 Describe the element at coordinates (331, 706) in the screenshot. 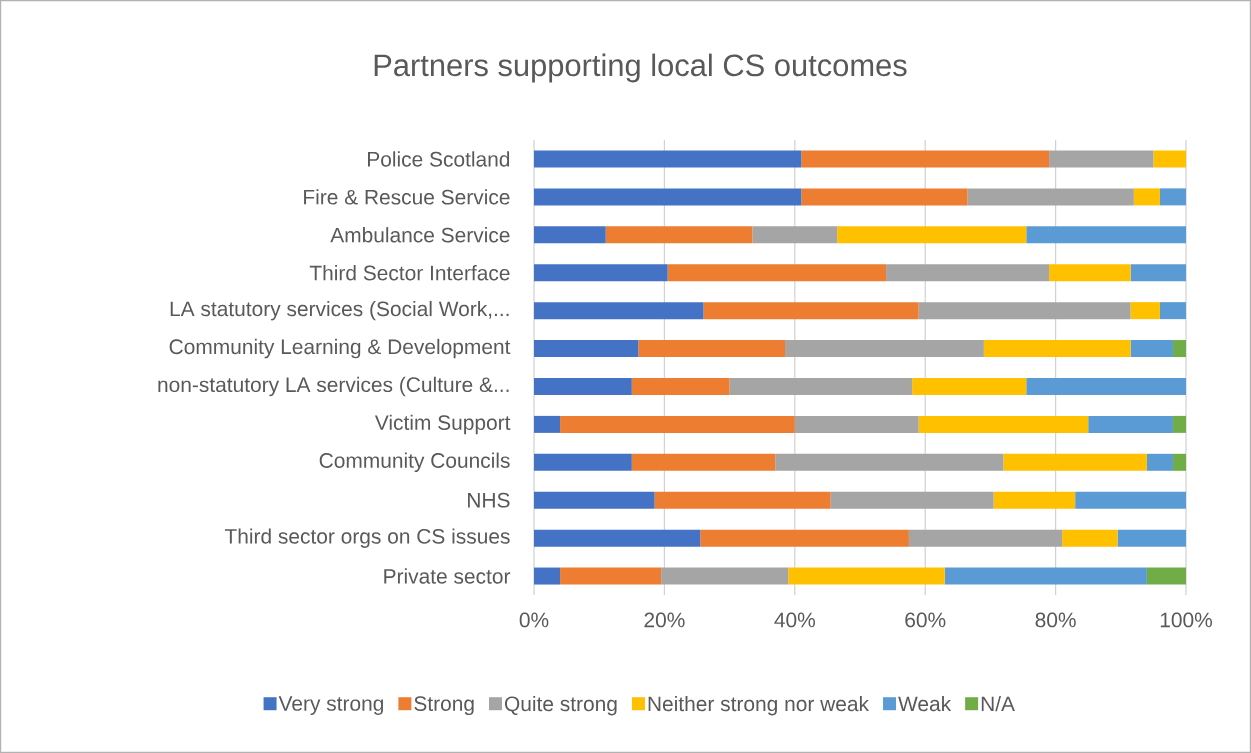

I see `legend-label: Very strong` at that location.